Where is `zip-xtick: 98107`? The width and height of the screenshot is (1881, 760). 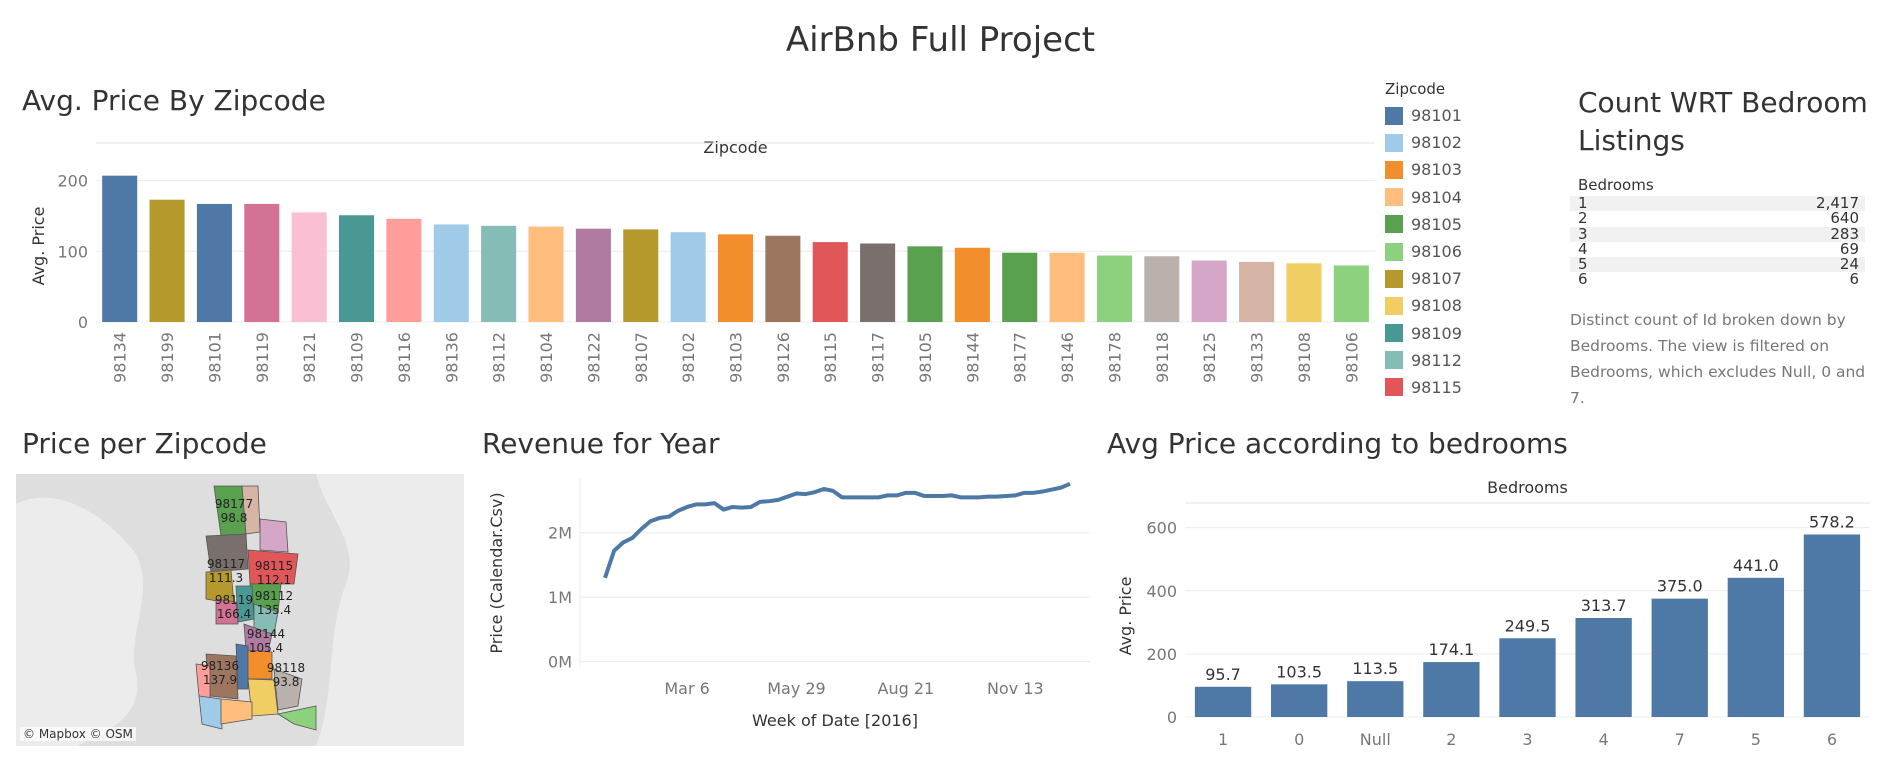 zip-xtick: 98107 is located at coordinates (641, 357).